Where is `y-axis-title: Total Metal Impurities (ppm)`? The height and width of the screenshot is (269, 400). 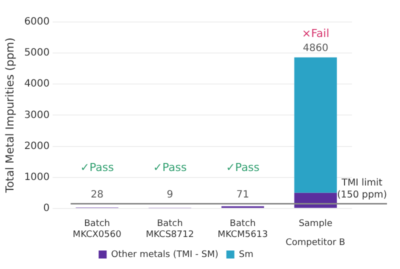
y-axis-title: Total Metal Impurities (ppm) is located at coordinates (9, 116).